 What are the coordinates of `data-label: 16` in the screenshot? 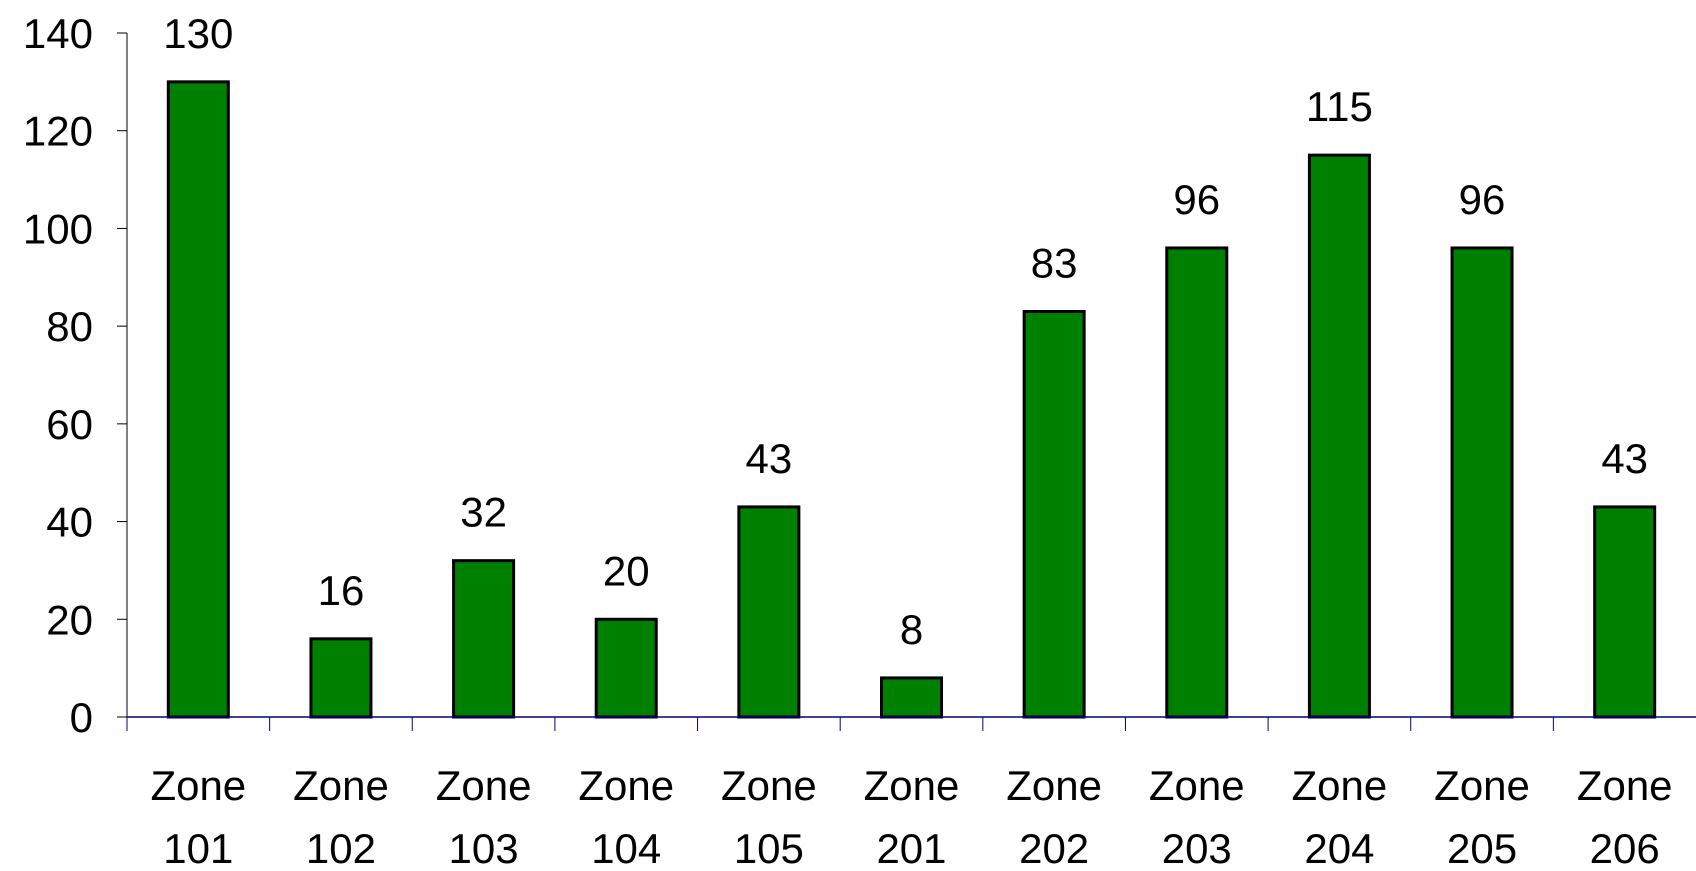 It's located at (341, 590).